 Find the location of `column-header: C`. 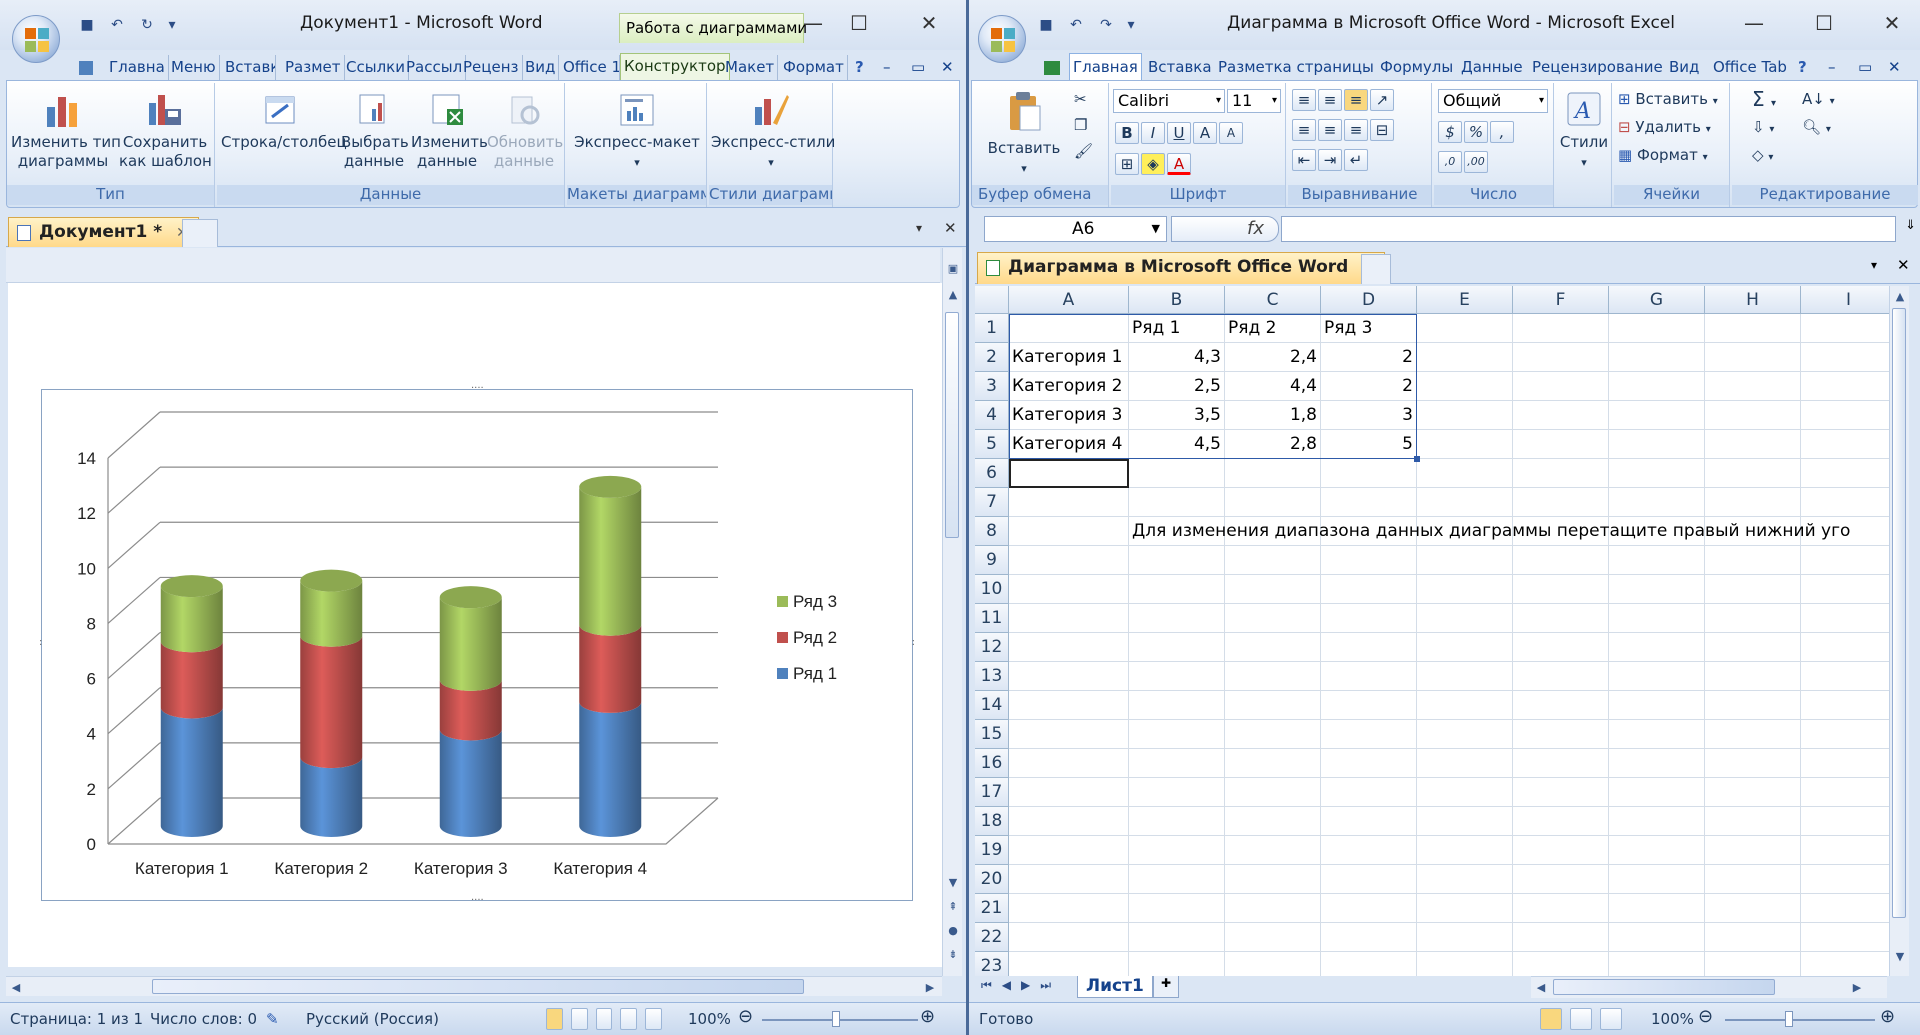

column-header: C is located at coordinates (1273, 300).